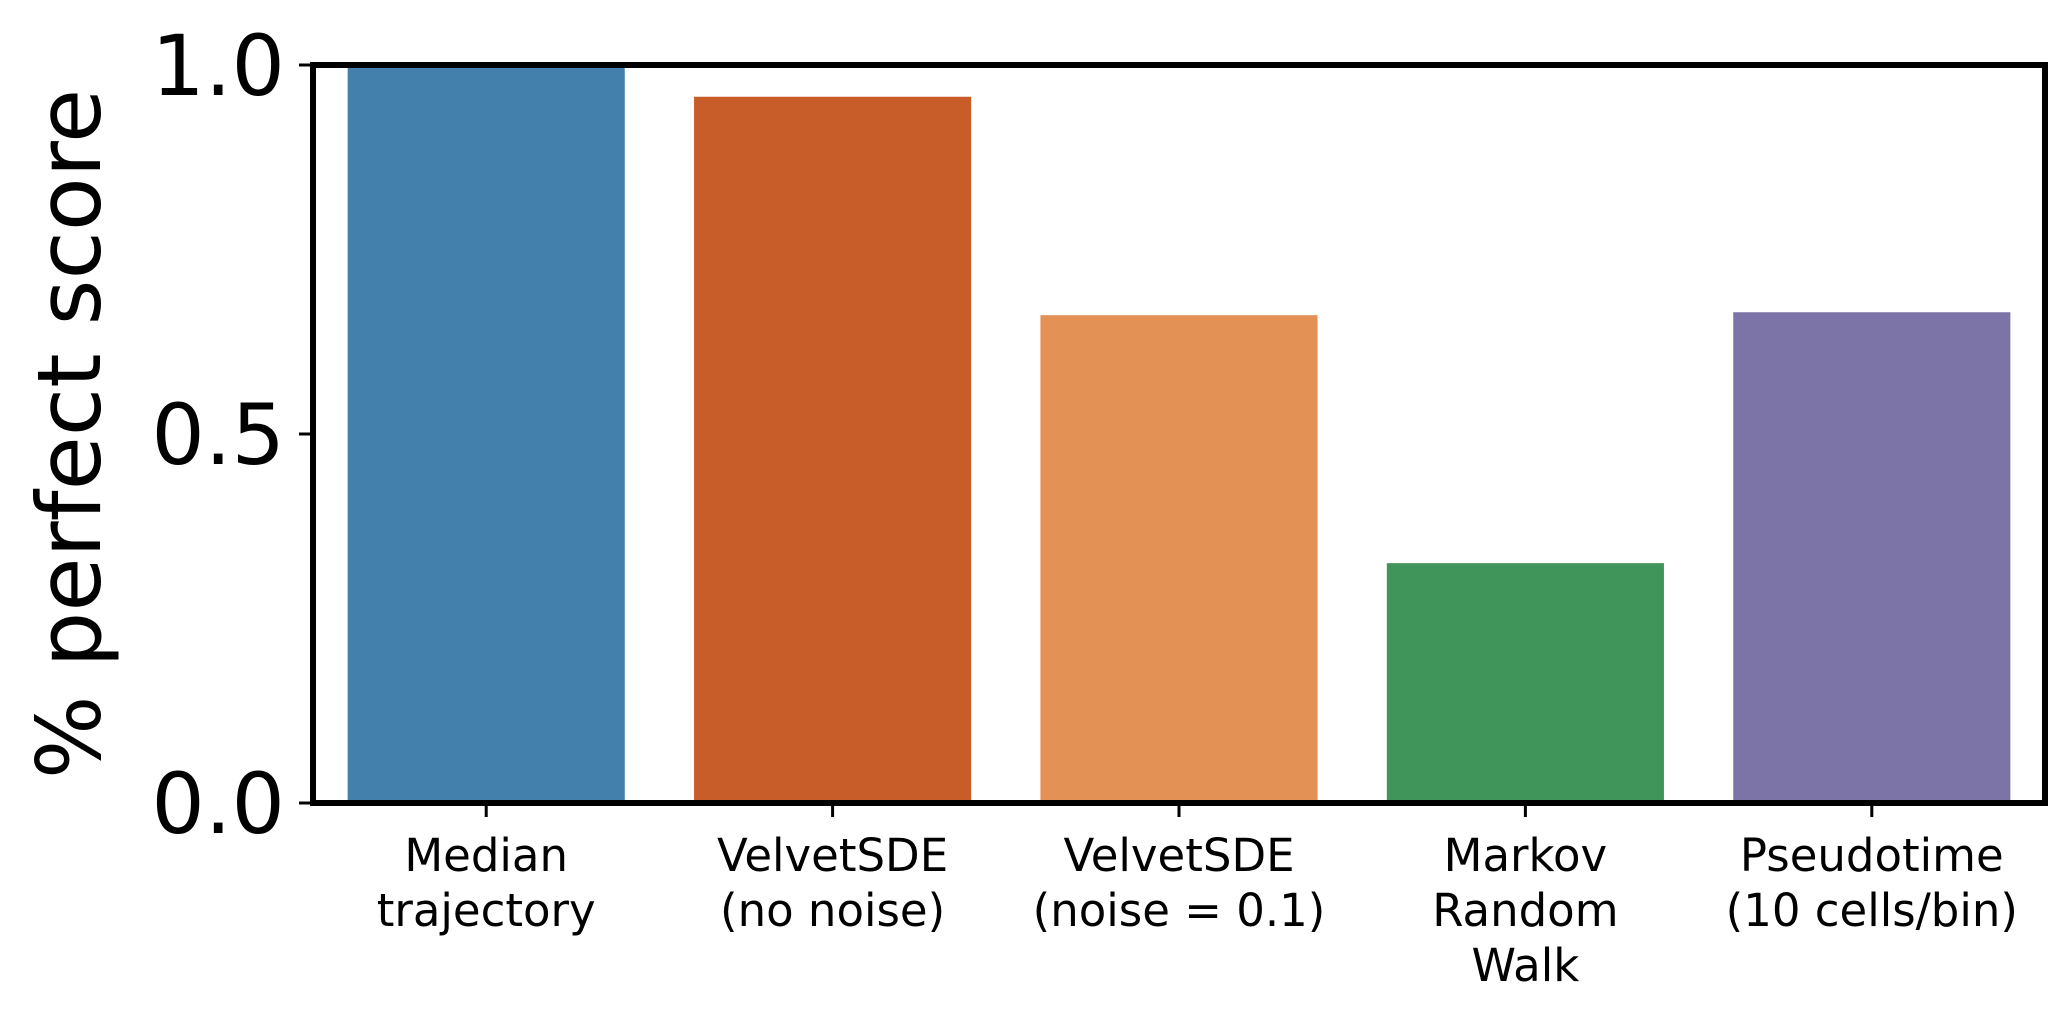  Describe the element at coordinates (1872, 910) in the screenshot. I see `x-tick-label-4-1: (10 cells/bin)` at that location.